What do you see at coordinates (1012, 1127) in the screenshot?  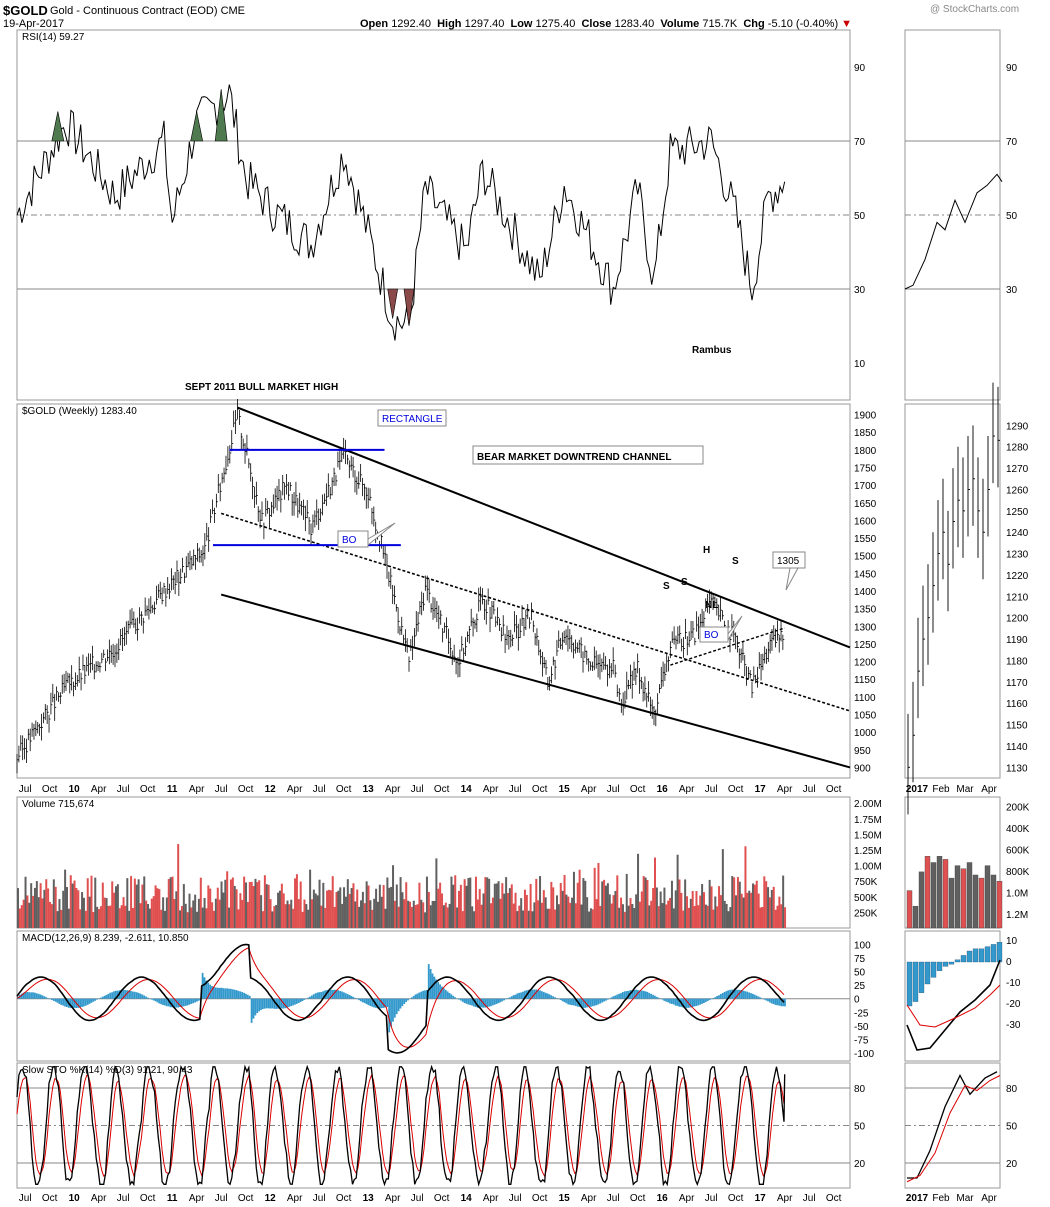 I see `zoom-sto-tick-label: 50` at bounding box center [1012, 1127].